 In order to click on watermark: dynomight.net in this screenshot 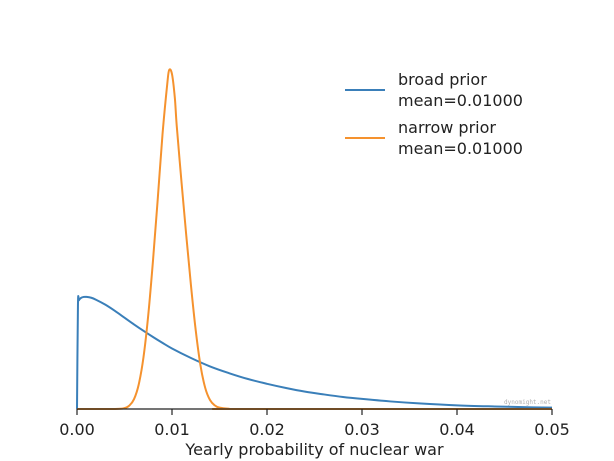, I will do `click(527, 402)`.